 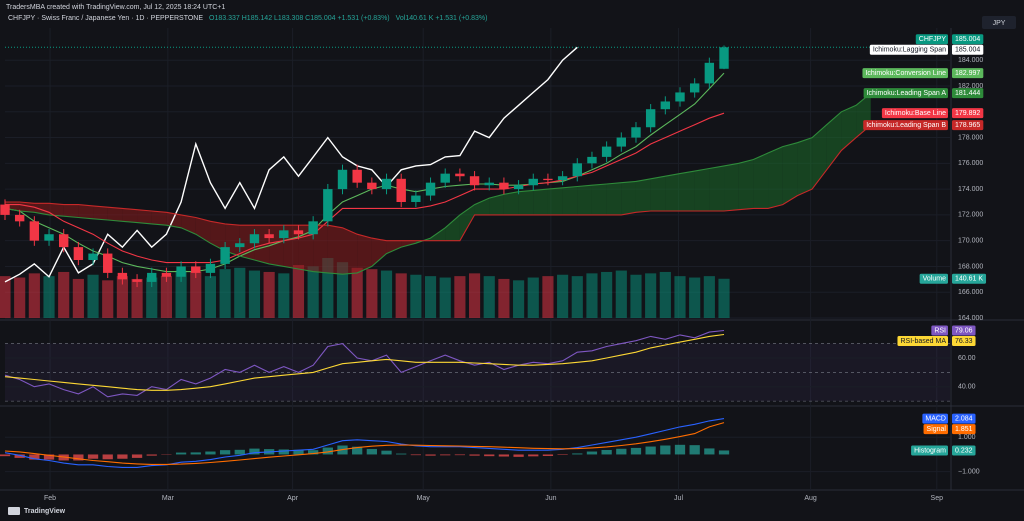 I want to click on y-tick-label: 170.000, so click(x=970, y=241).